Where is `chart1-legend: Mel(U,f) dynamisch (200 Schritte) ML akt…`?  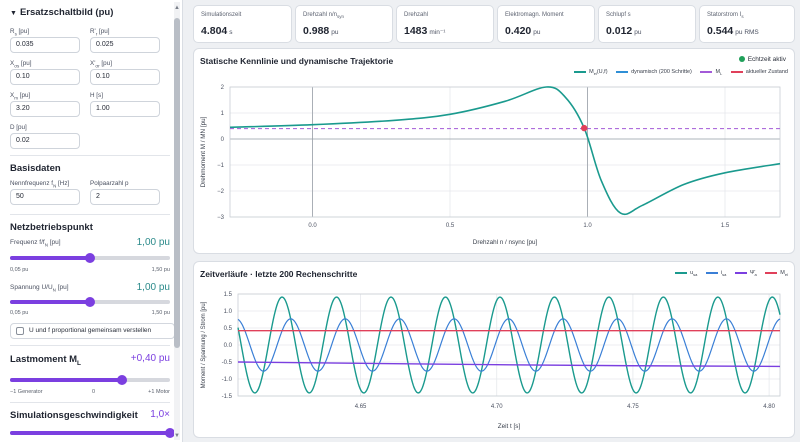 chart1-legend: Mel(U,f) dynamisch (200 Schritte) ML akt… is located at coordinates (677, 72).